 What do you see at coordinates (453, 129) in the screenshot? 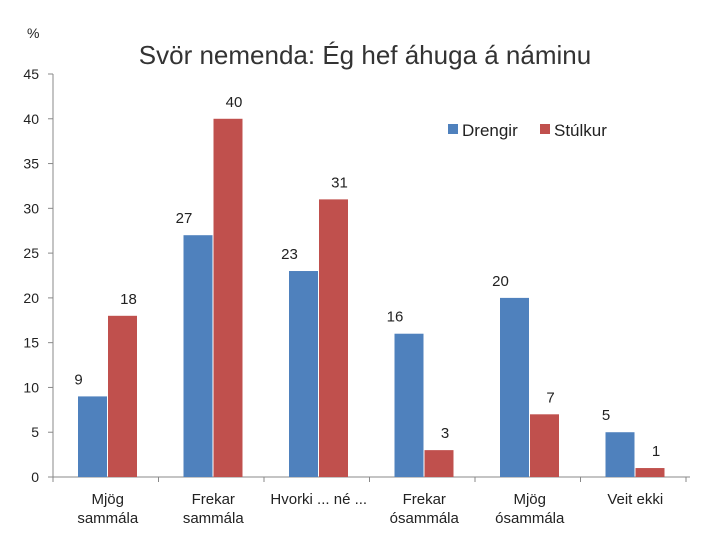
I see `legend-swatch-drengir` at bounding box center [453, 129].